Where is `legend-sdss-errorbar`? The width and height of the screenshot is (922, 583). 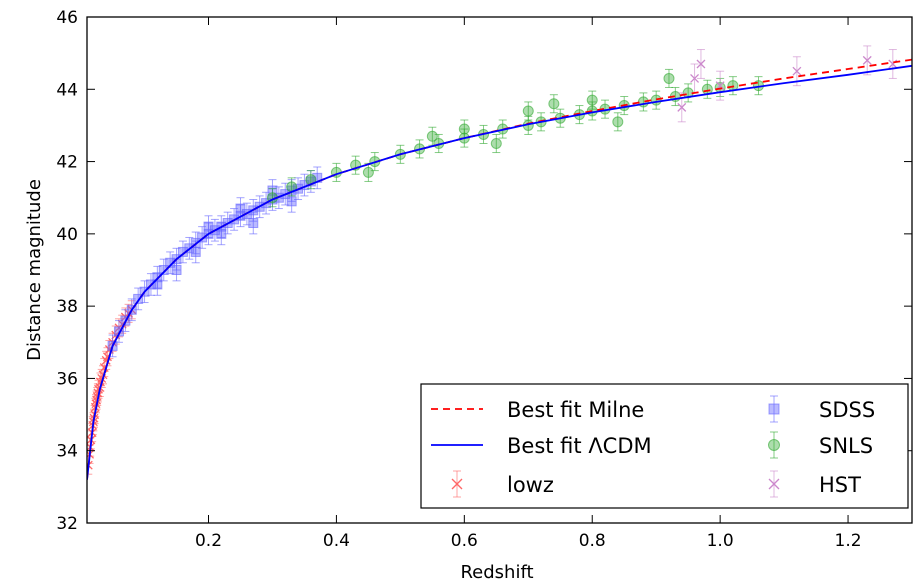
legend-sdss-errorbar is located at coordinates (774, 409).